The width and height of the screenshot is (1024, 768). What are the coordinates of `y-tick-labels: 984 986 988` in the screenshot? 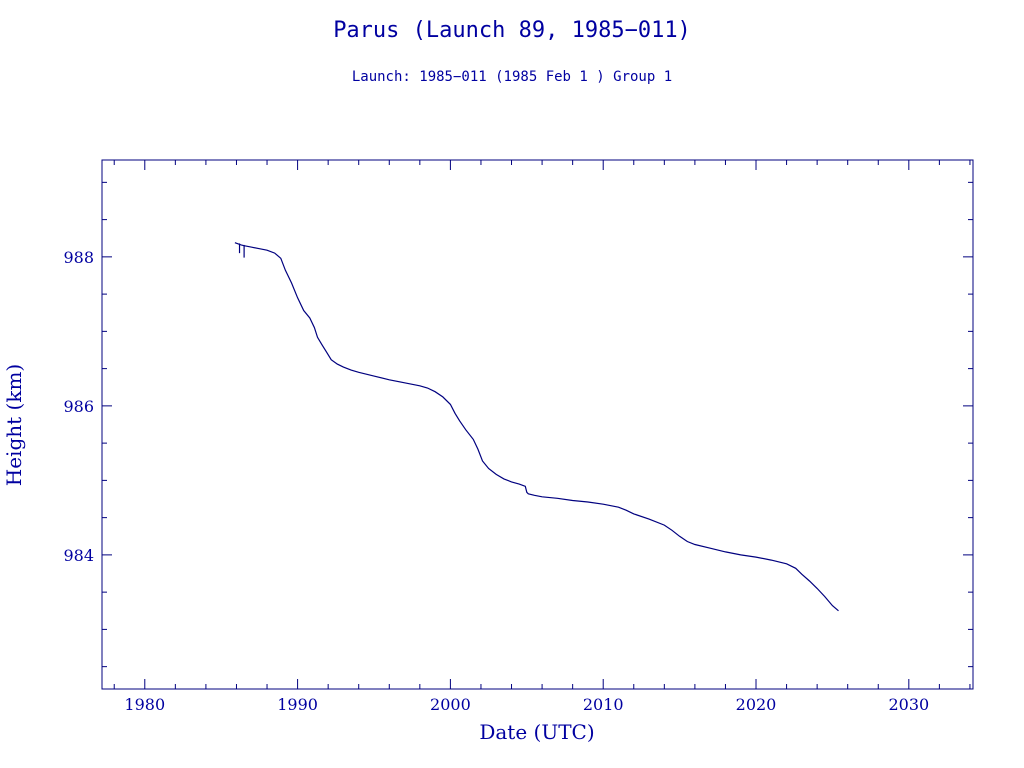 It's located at (78, 406).